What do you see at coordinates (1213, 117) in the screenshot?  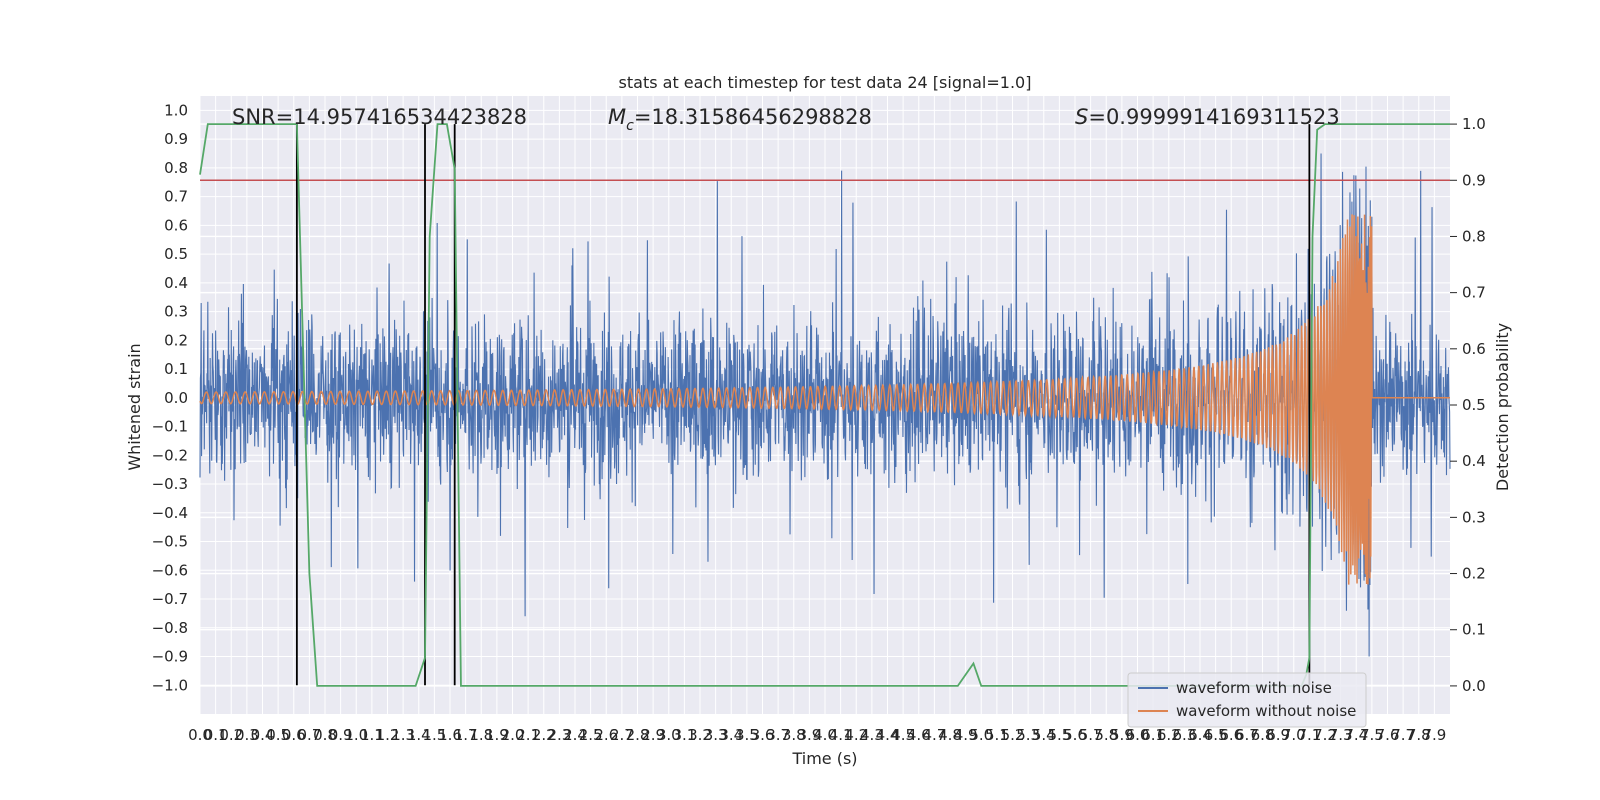 I see `score-value: =0.9999914169311523` at bounding box center [1213, 117].